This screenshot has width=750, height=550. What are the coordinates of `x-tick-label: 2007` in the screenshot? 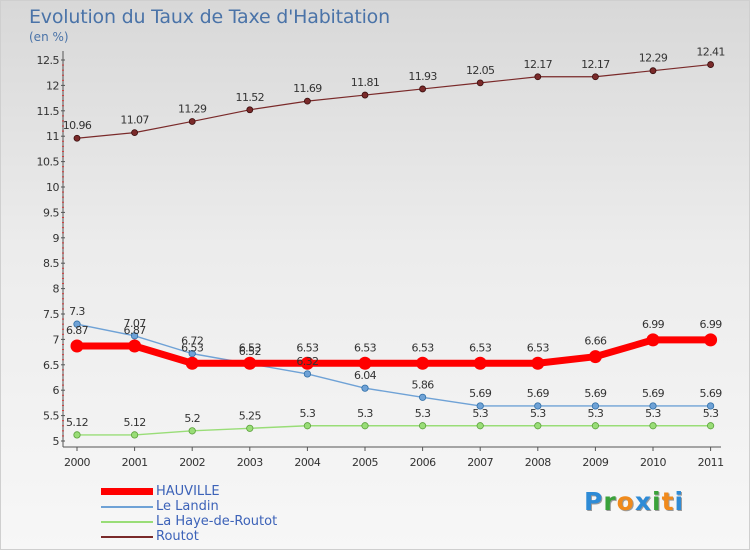 It's located at (480, 462).